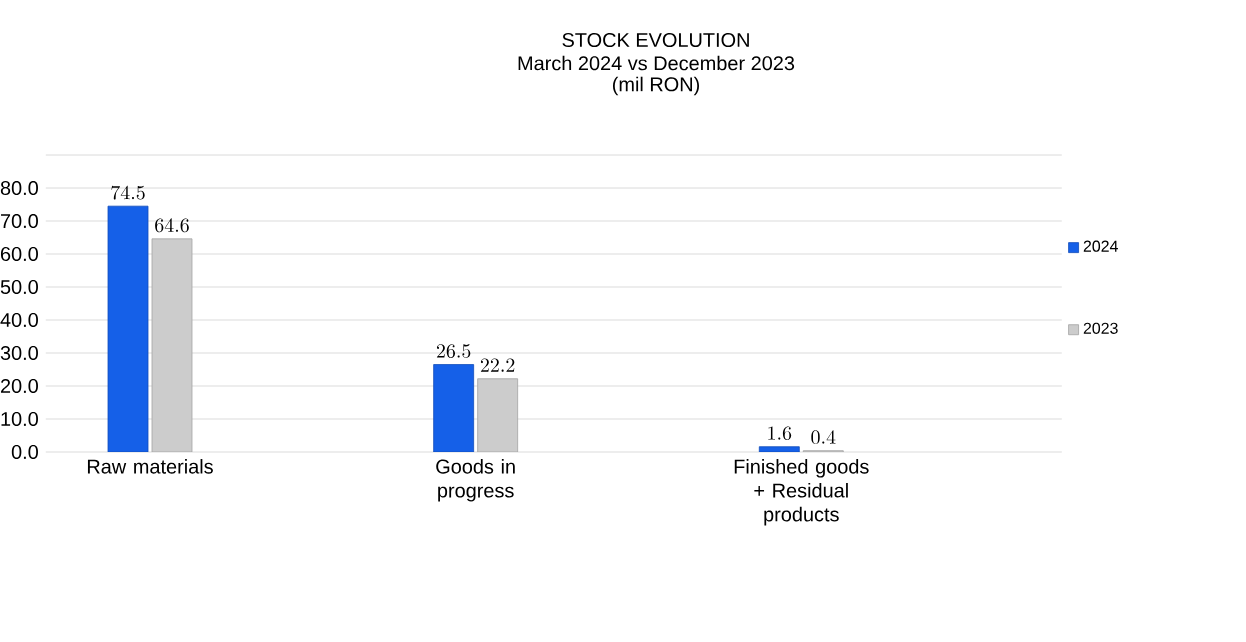 This screenshot has height=642, width=1246. I want to click on data-label: 64.6, so click(172, 225).